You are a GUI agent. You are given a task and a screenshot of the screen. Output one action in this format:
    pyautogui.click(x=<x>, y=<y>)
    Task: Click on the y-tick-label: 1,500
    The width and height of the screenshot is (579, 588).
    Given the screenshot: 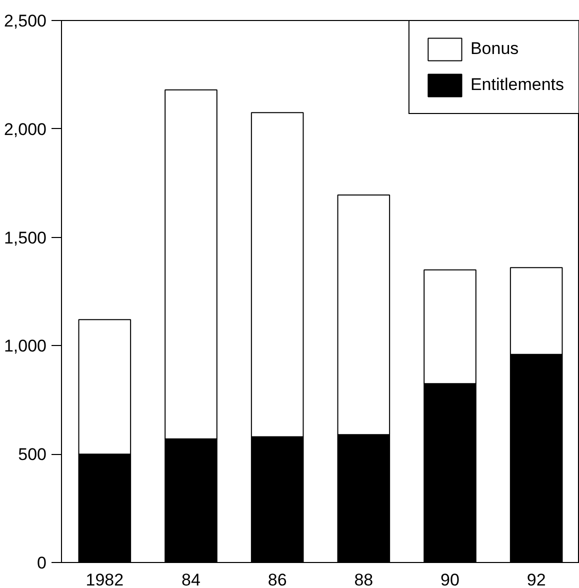 What is the action you would take?
    pyautogui.click(x=25, y=238)
    